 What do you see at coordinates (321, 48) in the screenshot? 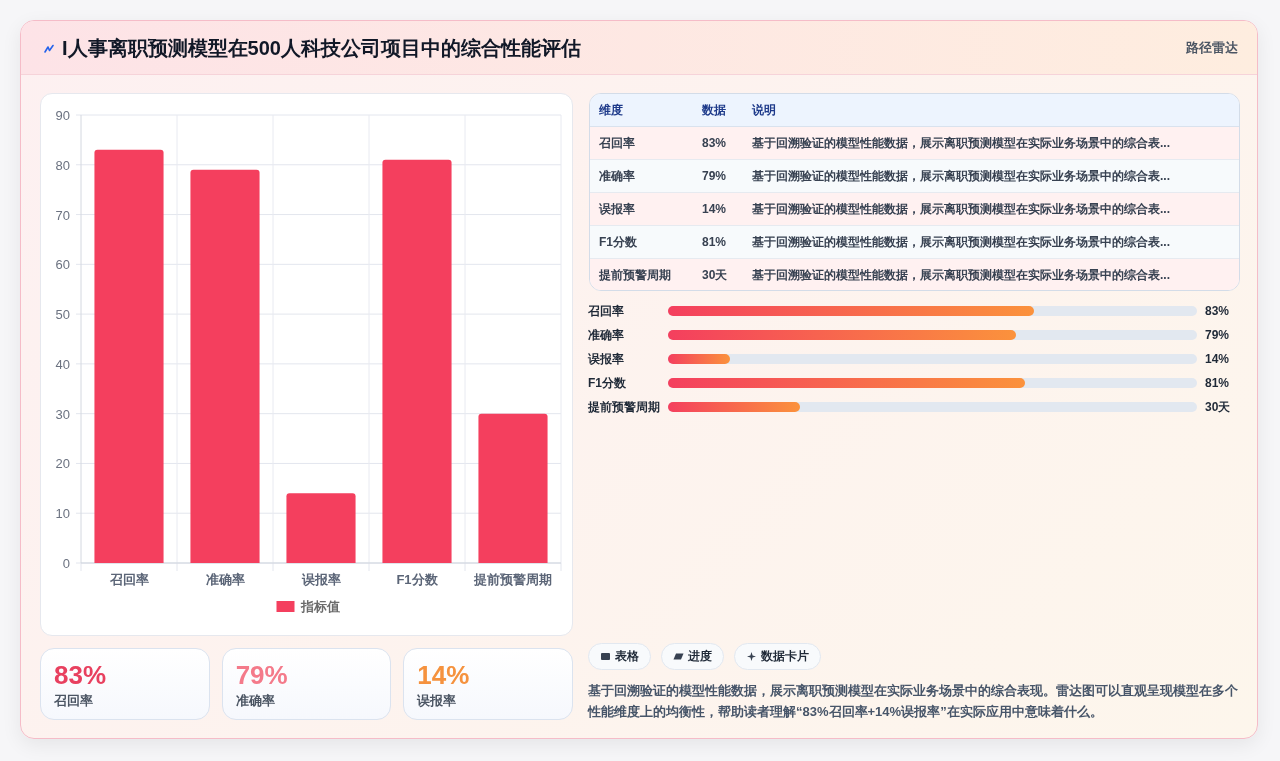
I see `text: I人事离职预测模型在500人科技公司项目中的综合性能评估` at bounding box center [321, 48].